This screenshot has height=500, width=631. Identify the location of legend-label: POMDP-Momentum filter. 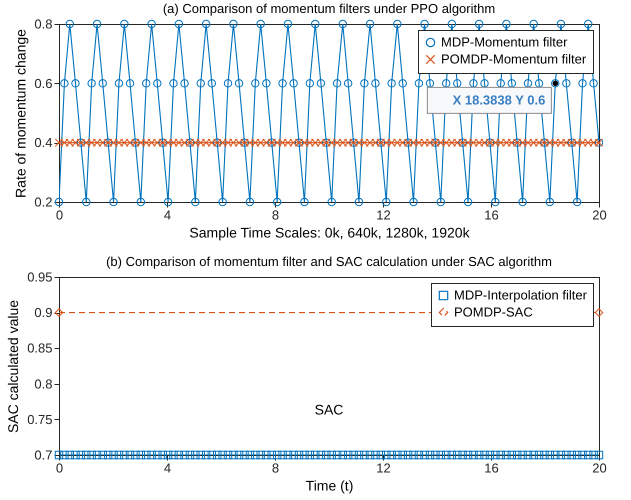
(514, 59).